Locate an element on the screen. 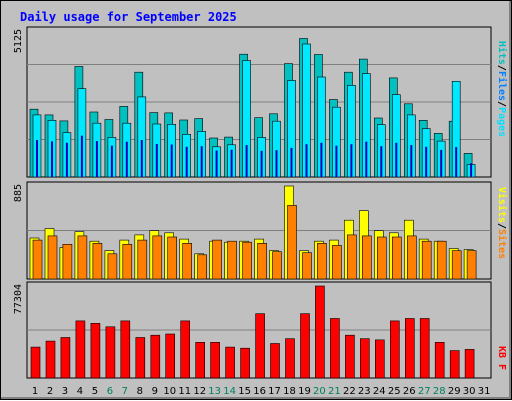 Image resolution: width=512 pixels, height=401 pixels. series-label-visits-sites: Visits/Sites is located at coordinates (502, 223).